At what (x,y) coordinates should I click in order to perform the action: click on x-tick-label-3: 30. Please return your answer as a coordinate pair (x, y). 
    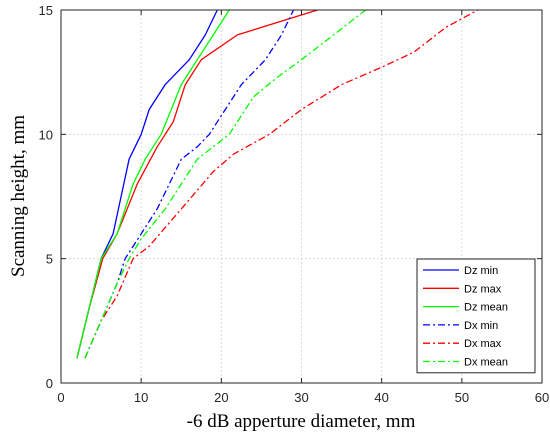
    Looking at the image, I should click on (301, 397).